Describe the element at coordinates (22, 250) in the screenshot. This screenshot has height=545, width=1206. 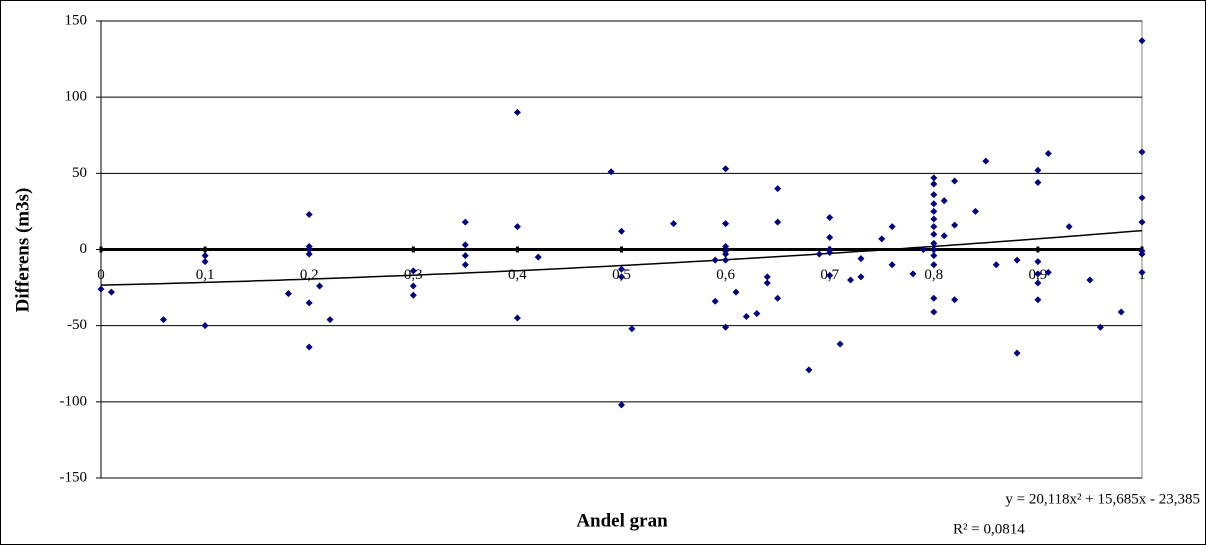
I see `y-axis-label: Differens (m3s)` at that location.